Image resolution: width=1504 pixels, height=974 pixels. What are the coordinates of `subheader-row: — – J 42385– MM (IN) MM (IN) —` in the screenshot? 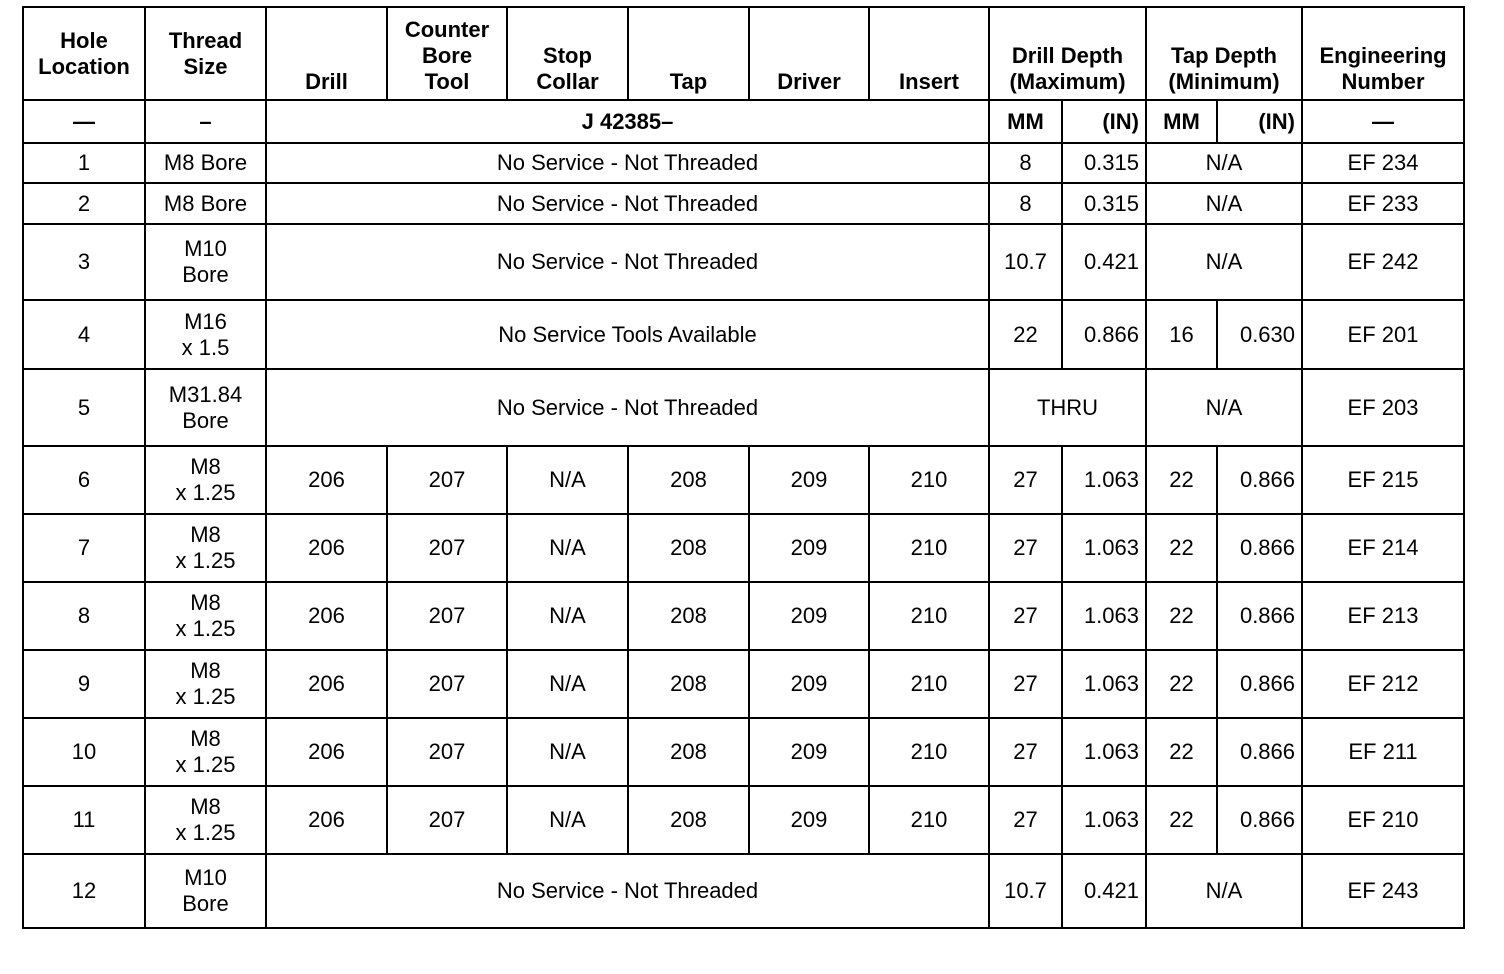 It's located at (744, 121).